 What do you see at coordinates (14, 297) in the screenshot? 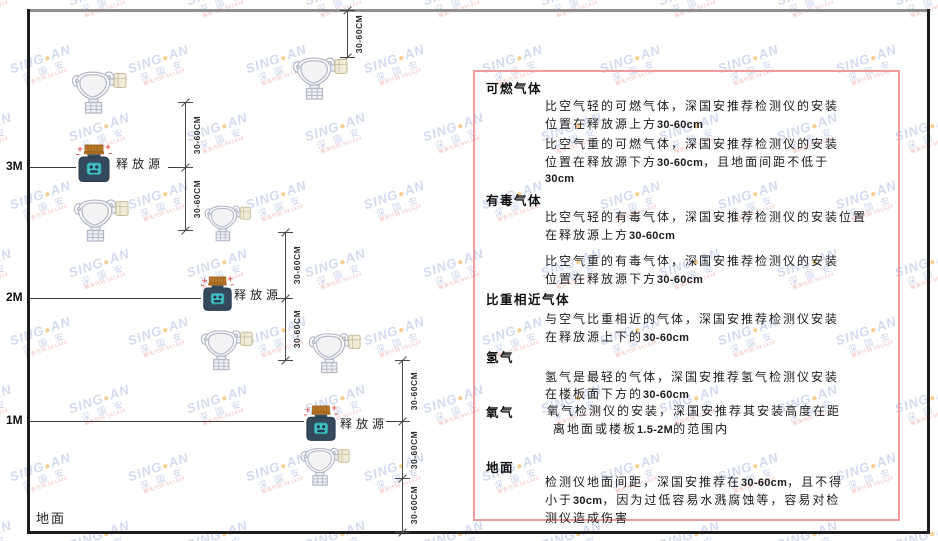
I see `level-label-2M: 2M` at bounding box center [14, 297].